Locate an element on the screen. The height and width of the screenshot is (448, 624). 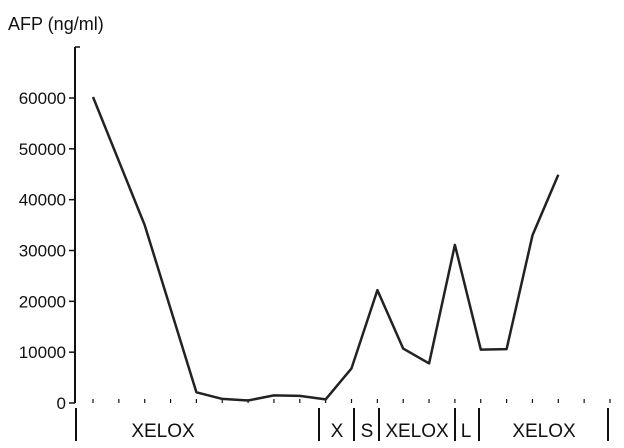
y-tick-label-20000: 20000 is located at coordinates (42, 301).